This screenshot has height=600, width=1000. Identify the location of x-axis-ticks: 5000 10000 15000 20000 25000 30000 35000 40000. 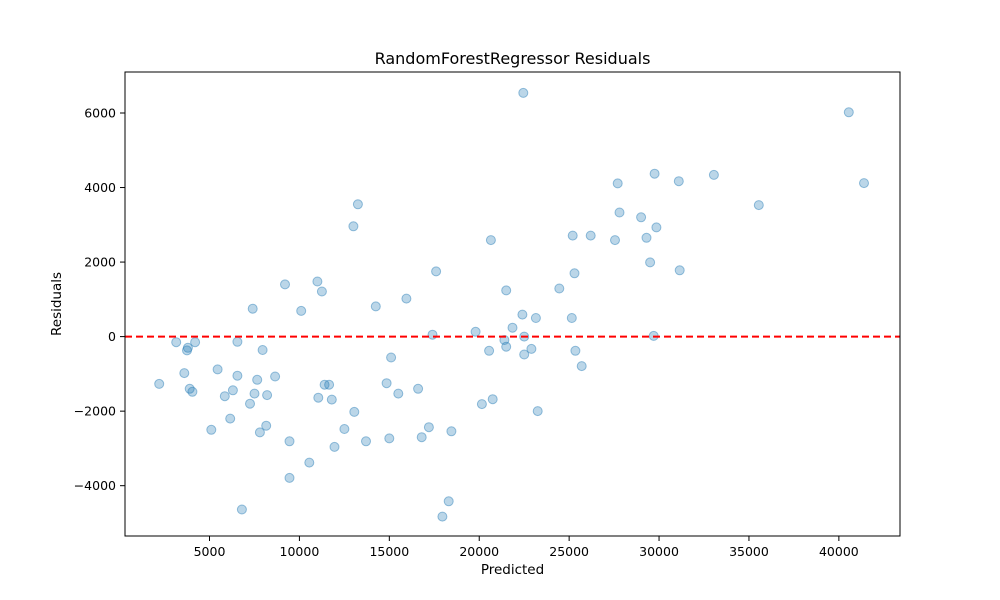
(526, 547).